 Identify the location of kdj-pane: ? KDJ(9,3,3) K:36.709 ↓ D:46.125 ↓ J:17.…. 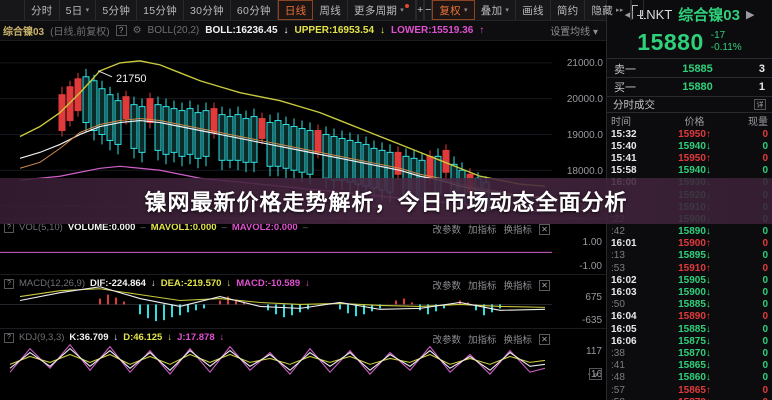
(303, 355).